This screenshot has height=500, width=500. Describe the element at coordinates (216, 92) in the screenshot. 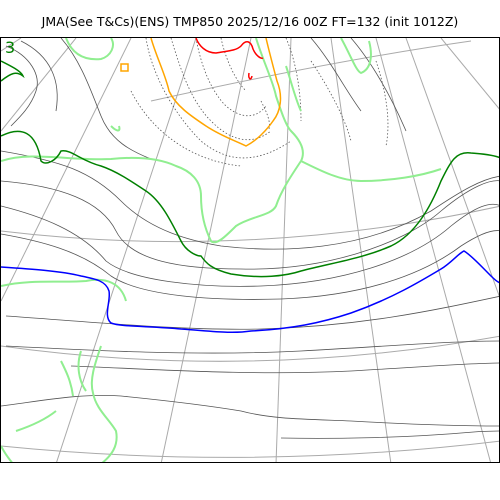

I see `isotherm-orange` at that location.